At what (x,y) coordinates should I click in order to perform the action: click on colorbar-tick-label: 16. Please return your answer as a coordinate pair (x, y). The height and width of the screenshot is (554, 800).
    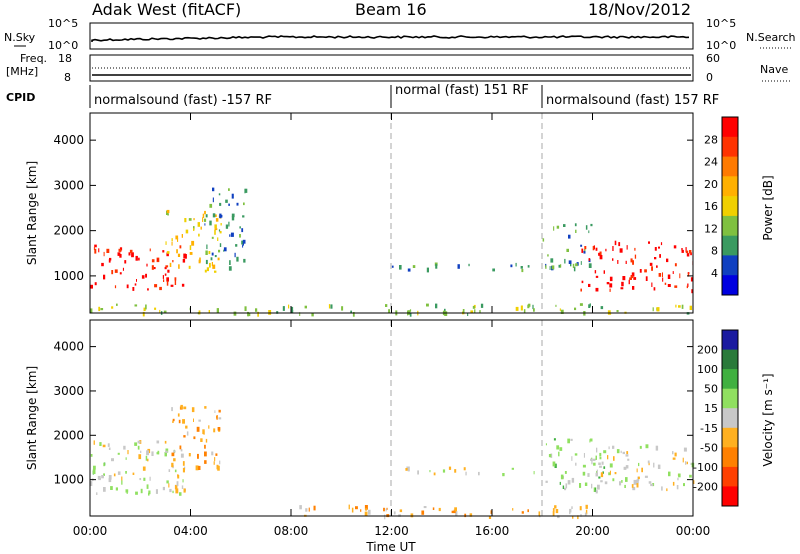
    Looking at the image, I should click on (711, 206).